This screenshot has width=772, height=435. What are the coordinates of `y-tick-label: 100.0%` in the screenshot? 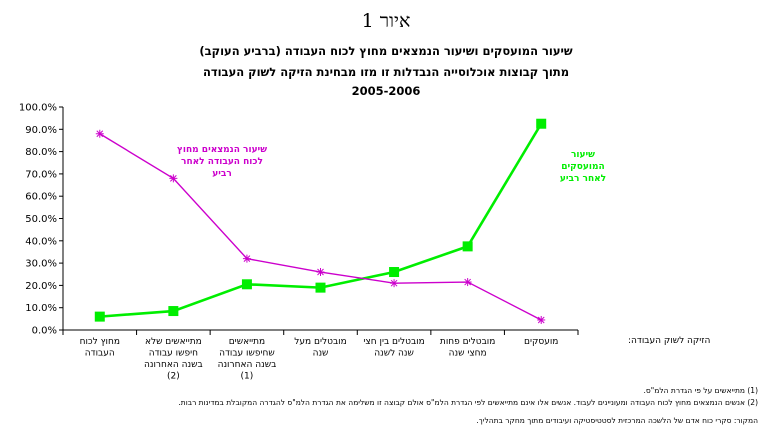 It's located at (38, 108).